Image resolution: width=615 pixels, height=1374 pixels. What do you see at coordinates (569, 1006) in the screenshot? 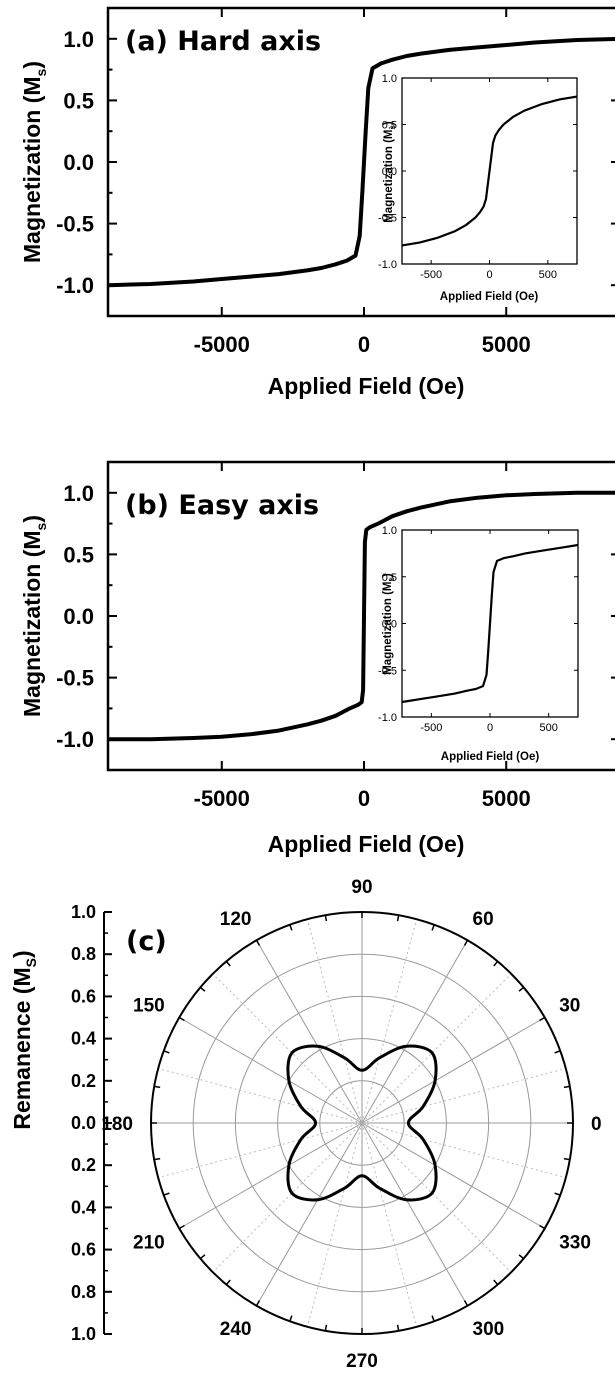
I see `polar-angle-label: 30` at bounding box center [569, 1006].